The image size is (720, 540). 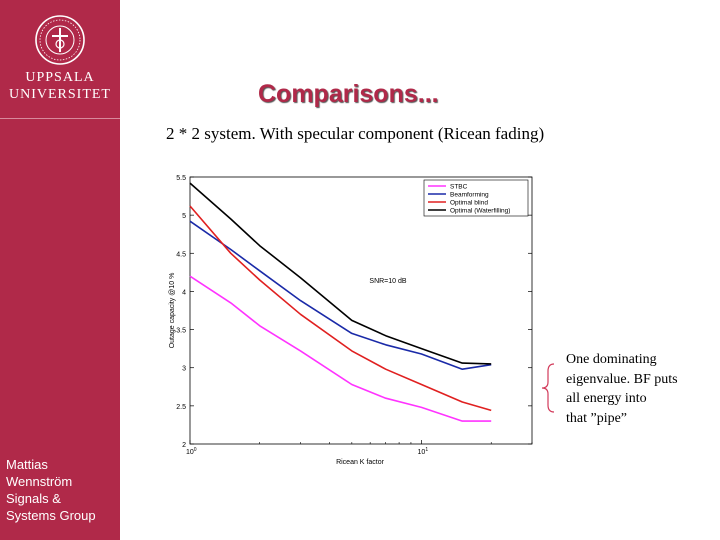 I want to click on note-line: One dominating, so click(x=611, y=359).